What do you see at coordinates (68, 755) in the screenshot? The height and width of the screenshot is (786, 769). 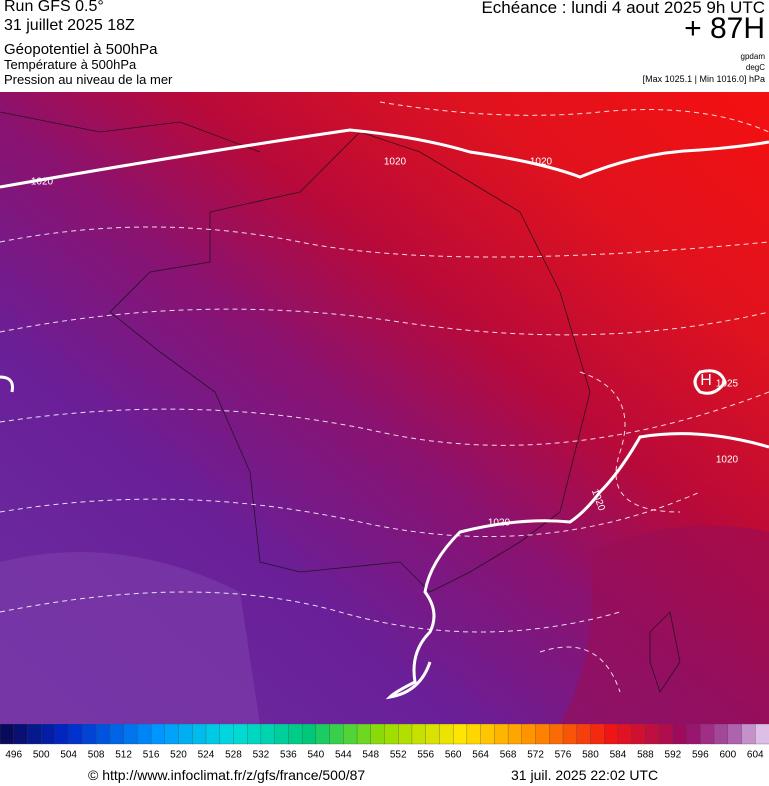 I see `colorbar-label: 504` at bounding box center [68, 755].